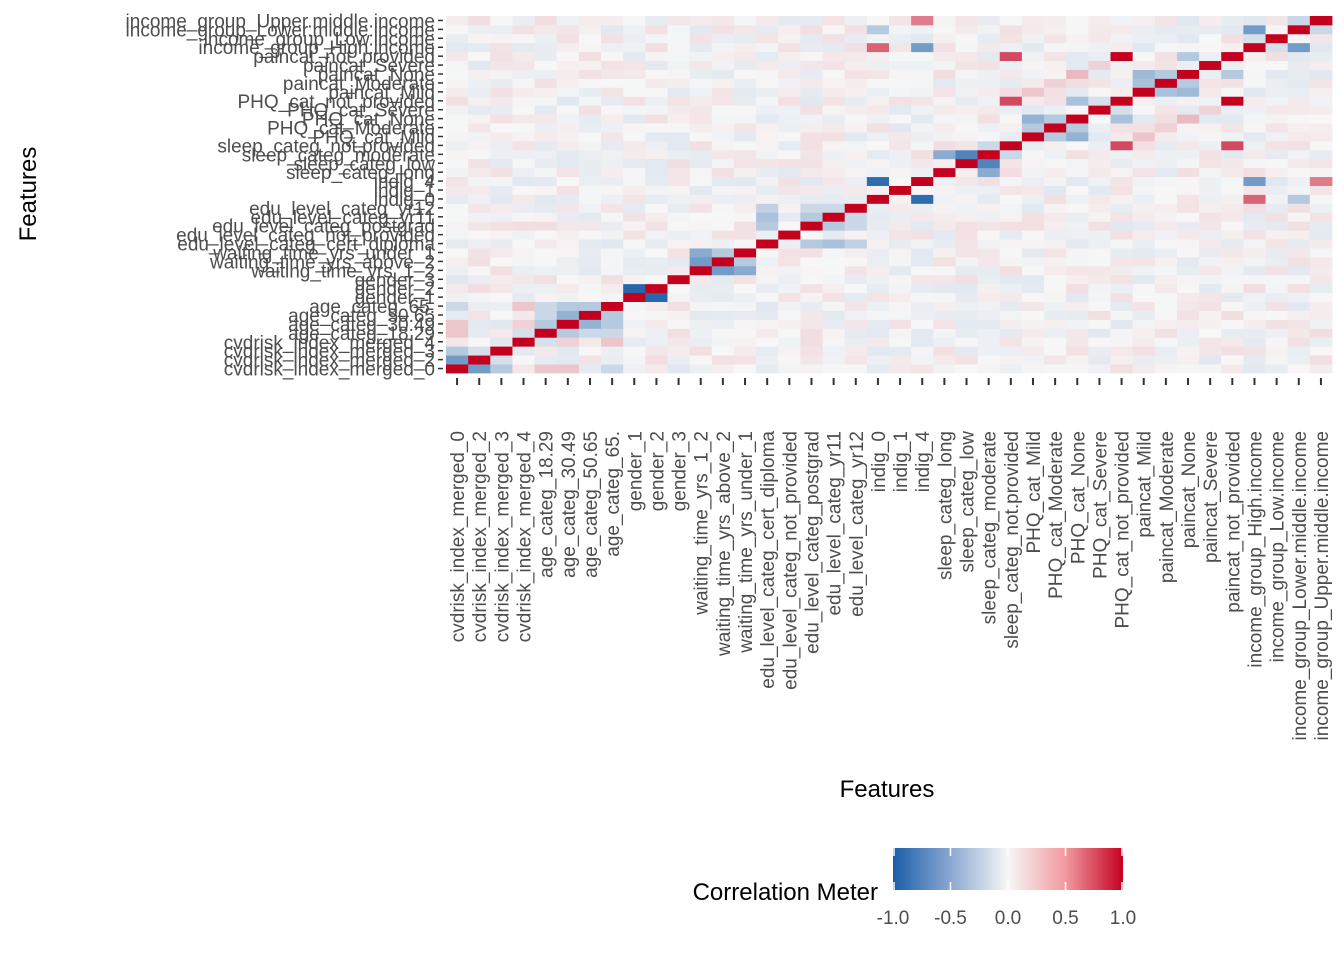 The height and width of the screenshot is (965, 1344). What do you see at coordinates (342, 271) in the screenshot?
I see `y-tick-label: waiting_time_yrs_1_2` at bounding box center [342, 271].